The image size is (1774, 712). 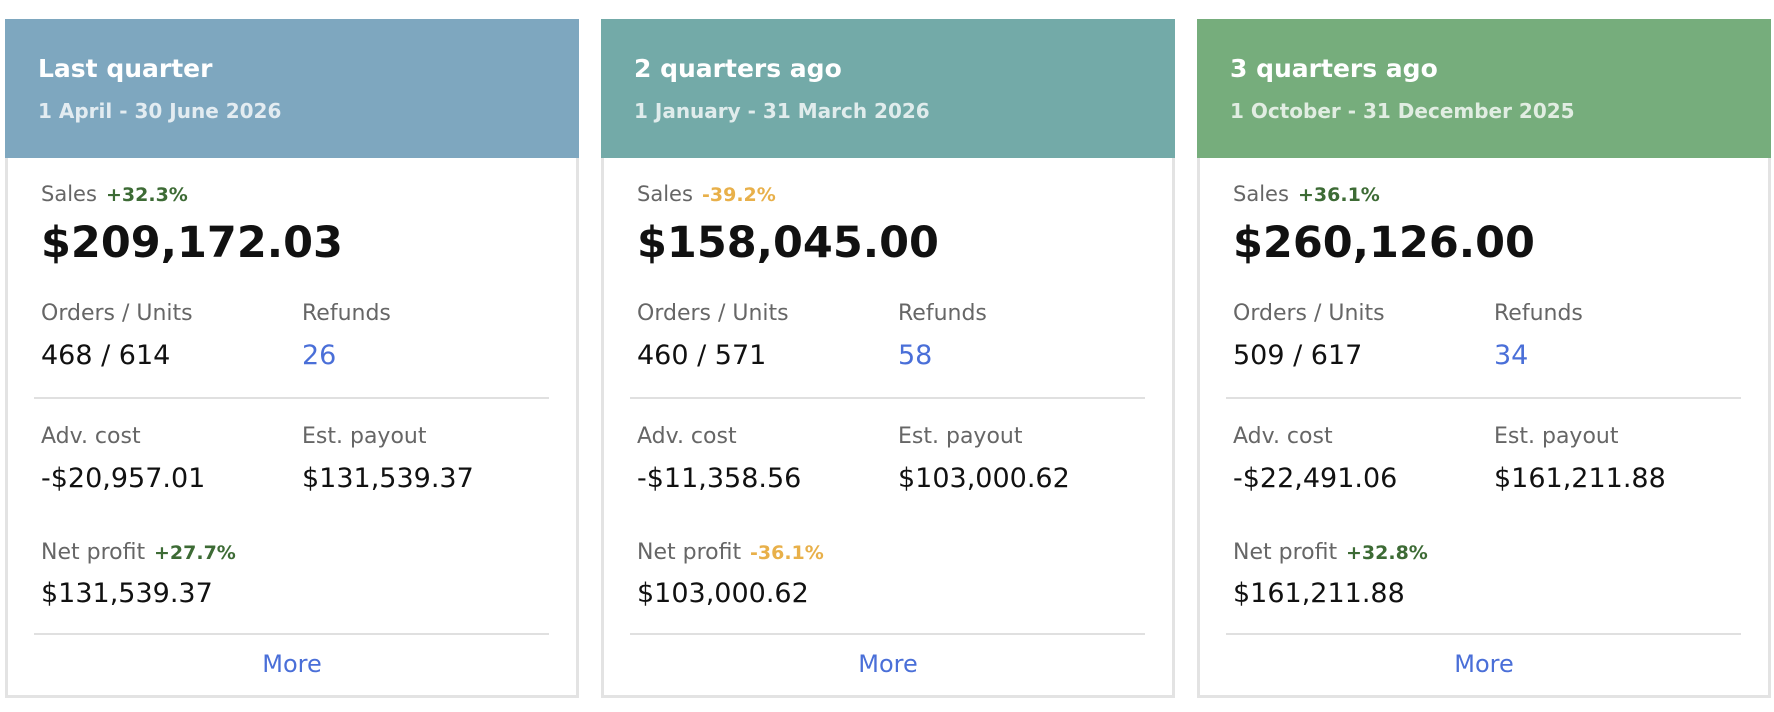 What do you see at coordinates (127, 594) in the screenshot?
I see `net-profit-value: $131,539.37` at bounding box center [127, 594].